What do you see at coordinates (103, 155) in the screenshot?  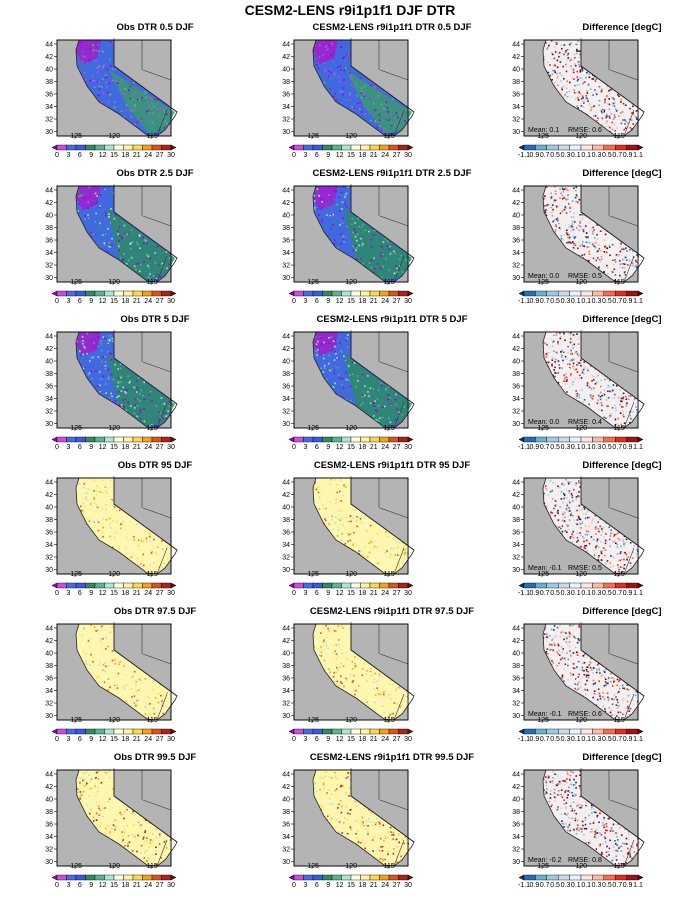 I see `colorbar-tick-label: 12` at bounding box center [103, 155].